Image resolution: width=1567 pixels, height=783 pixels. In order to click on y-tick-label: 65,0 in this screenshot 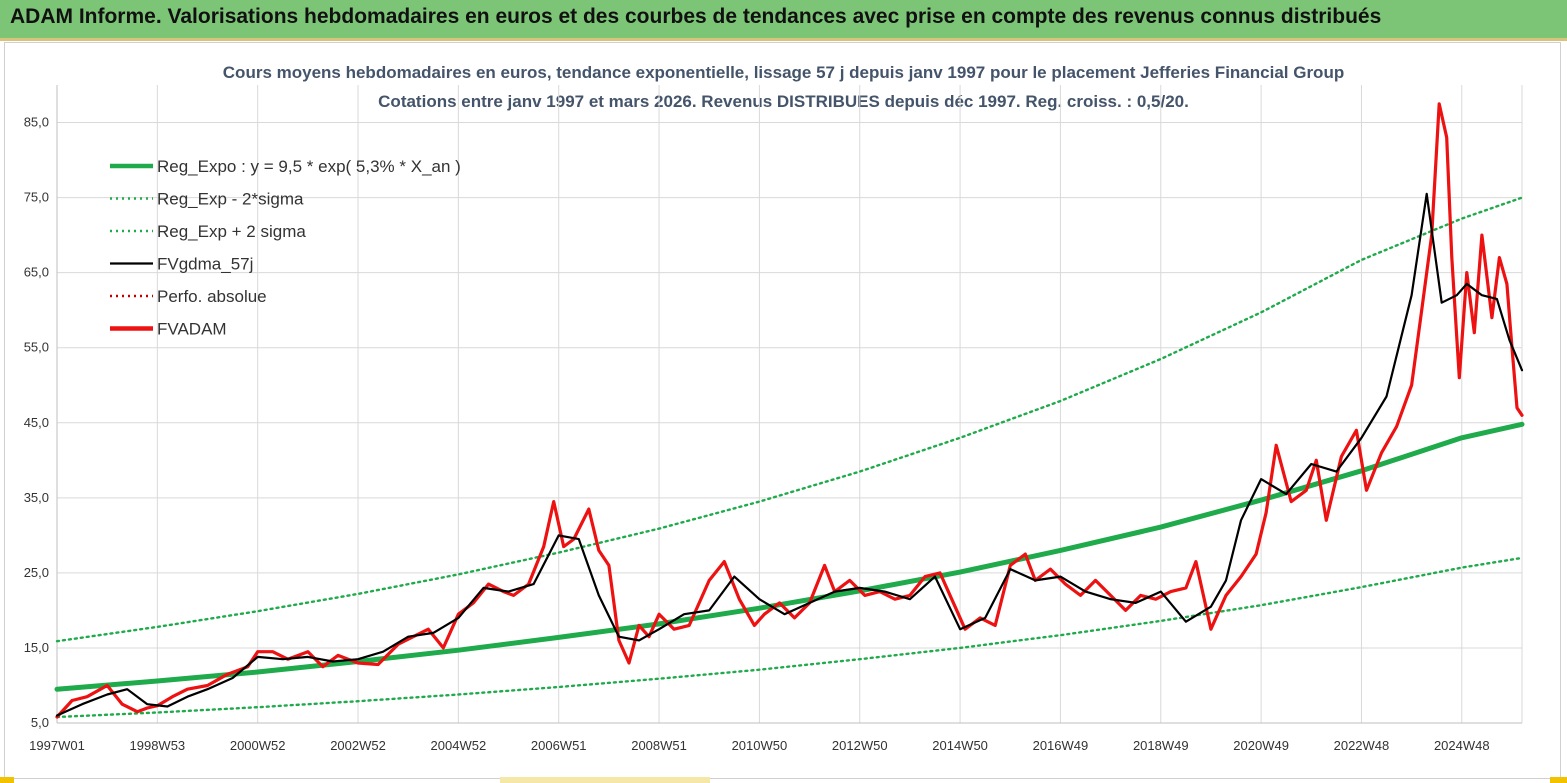, I will do `click(36, 272)`.